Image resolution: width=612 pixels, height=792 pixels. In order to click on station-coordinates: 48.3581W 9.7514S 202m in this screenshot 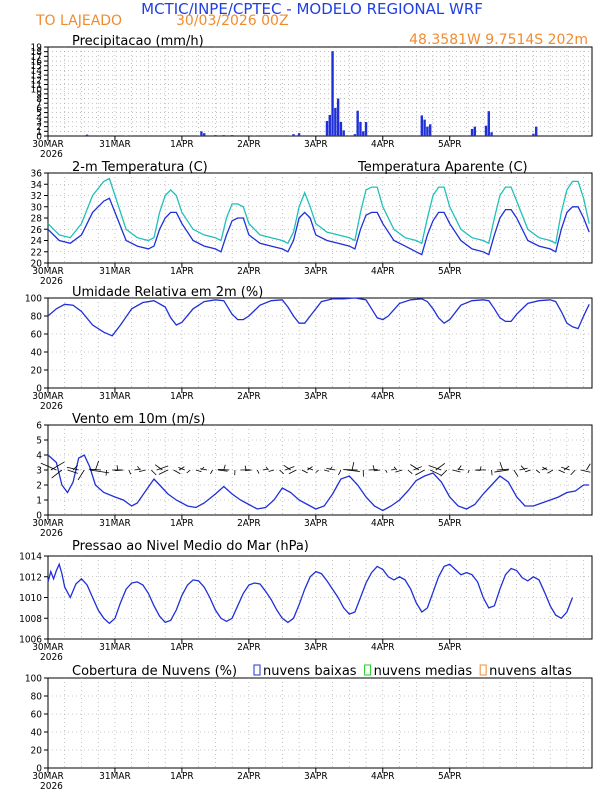, I will do `click(498, 40)`.